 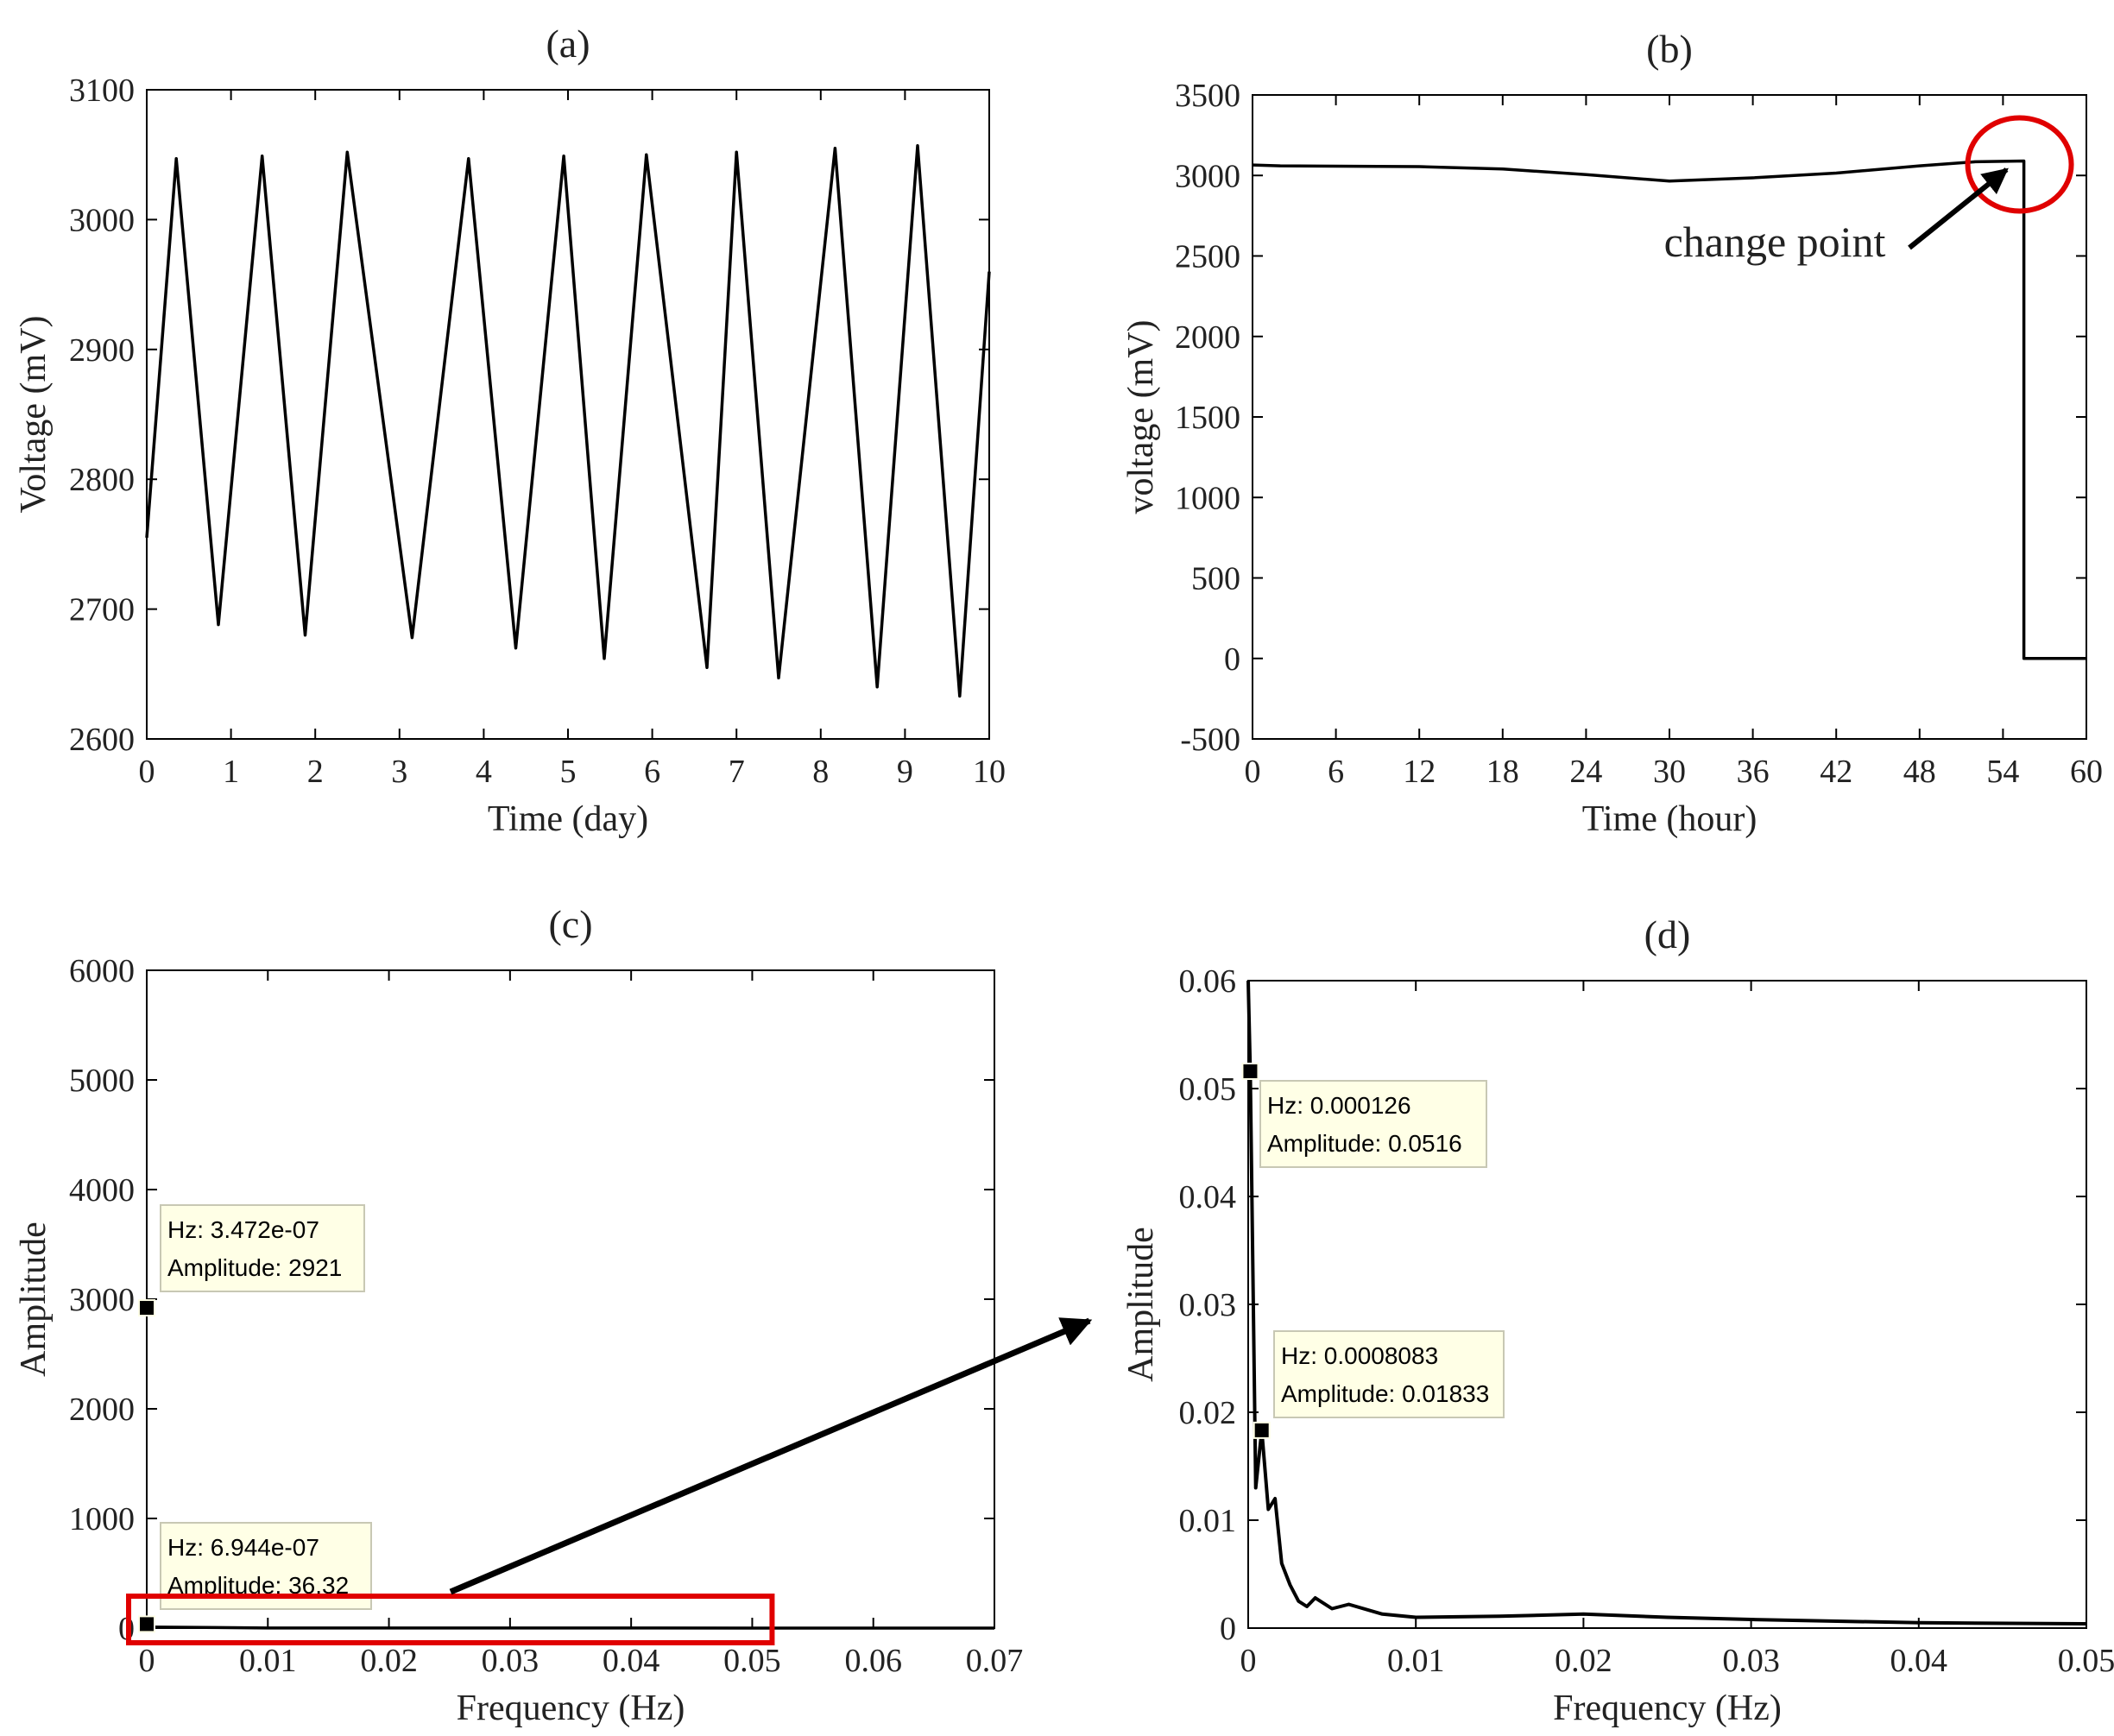 I want to click on panel-title: (d), so click(x=1667, y=934).